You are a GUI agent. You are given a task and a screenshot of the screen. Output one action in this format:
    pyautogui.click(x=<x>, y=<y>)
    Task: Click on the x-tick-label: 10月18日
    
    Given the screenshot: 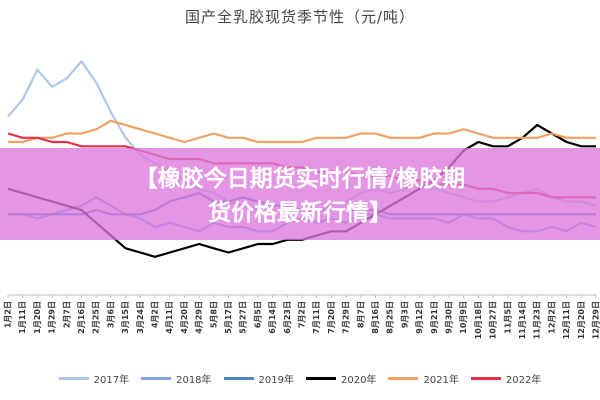 What is the action you would take?
    pyautogui.click(x=478, y=320)
    